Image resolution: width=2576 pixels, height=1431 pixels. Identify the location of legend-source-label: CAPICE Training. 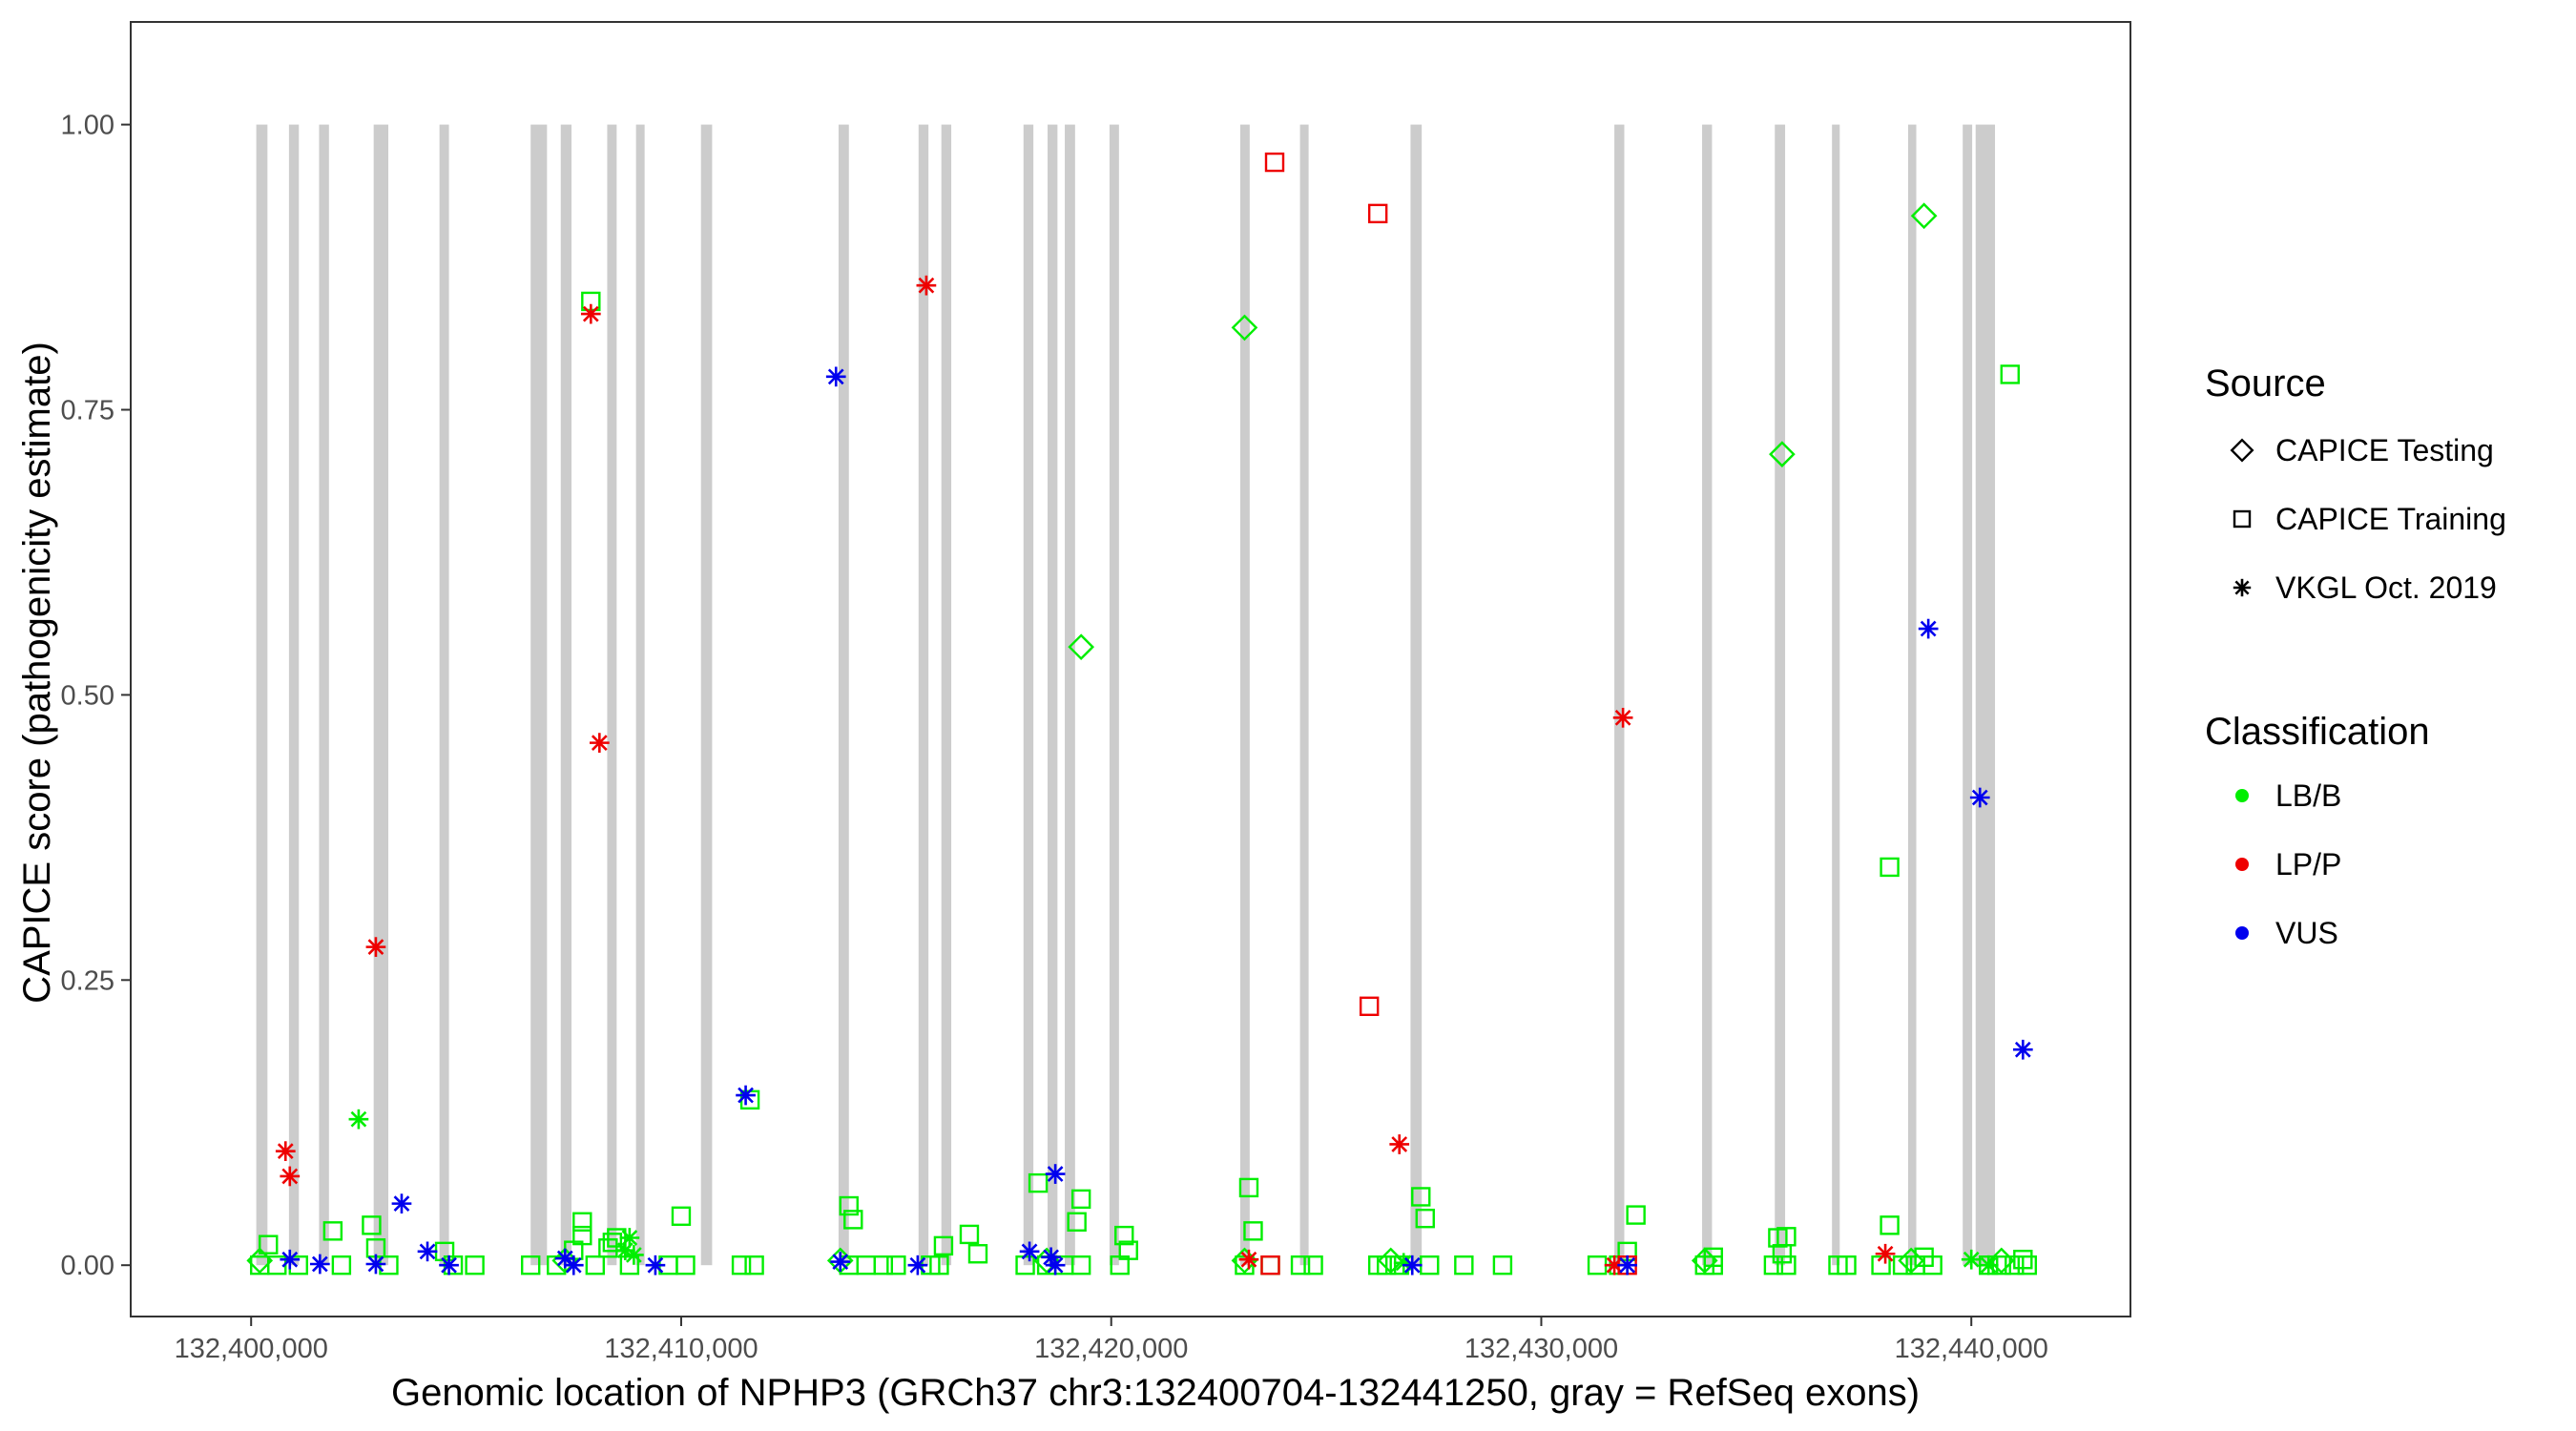
(2390, 519).